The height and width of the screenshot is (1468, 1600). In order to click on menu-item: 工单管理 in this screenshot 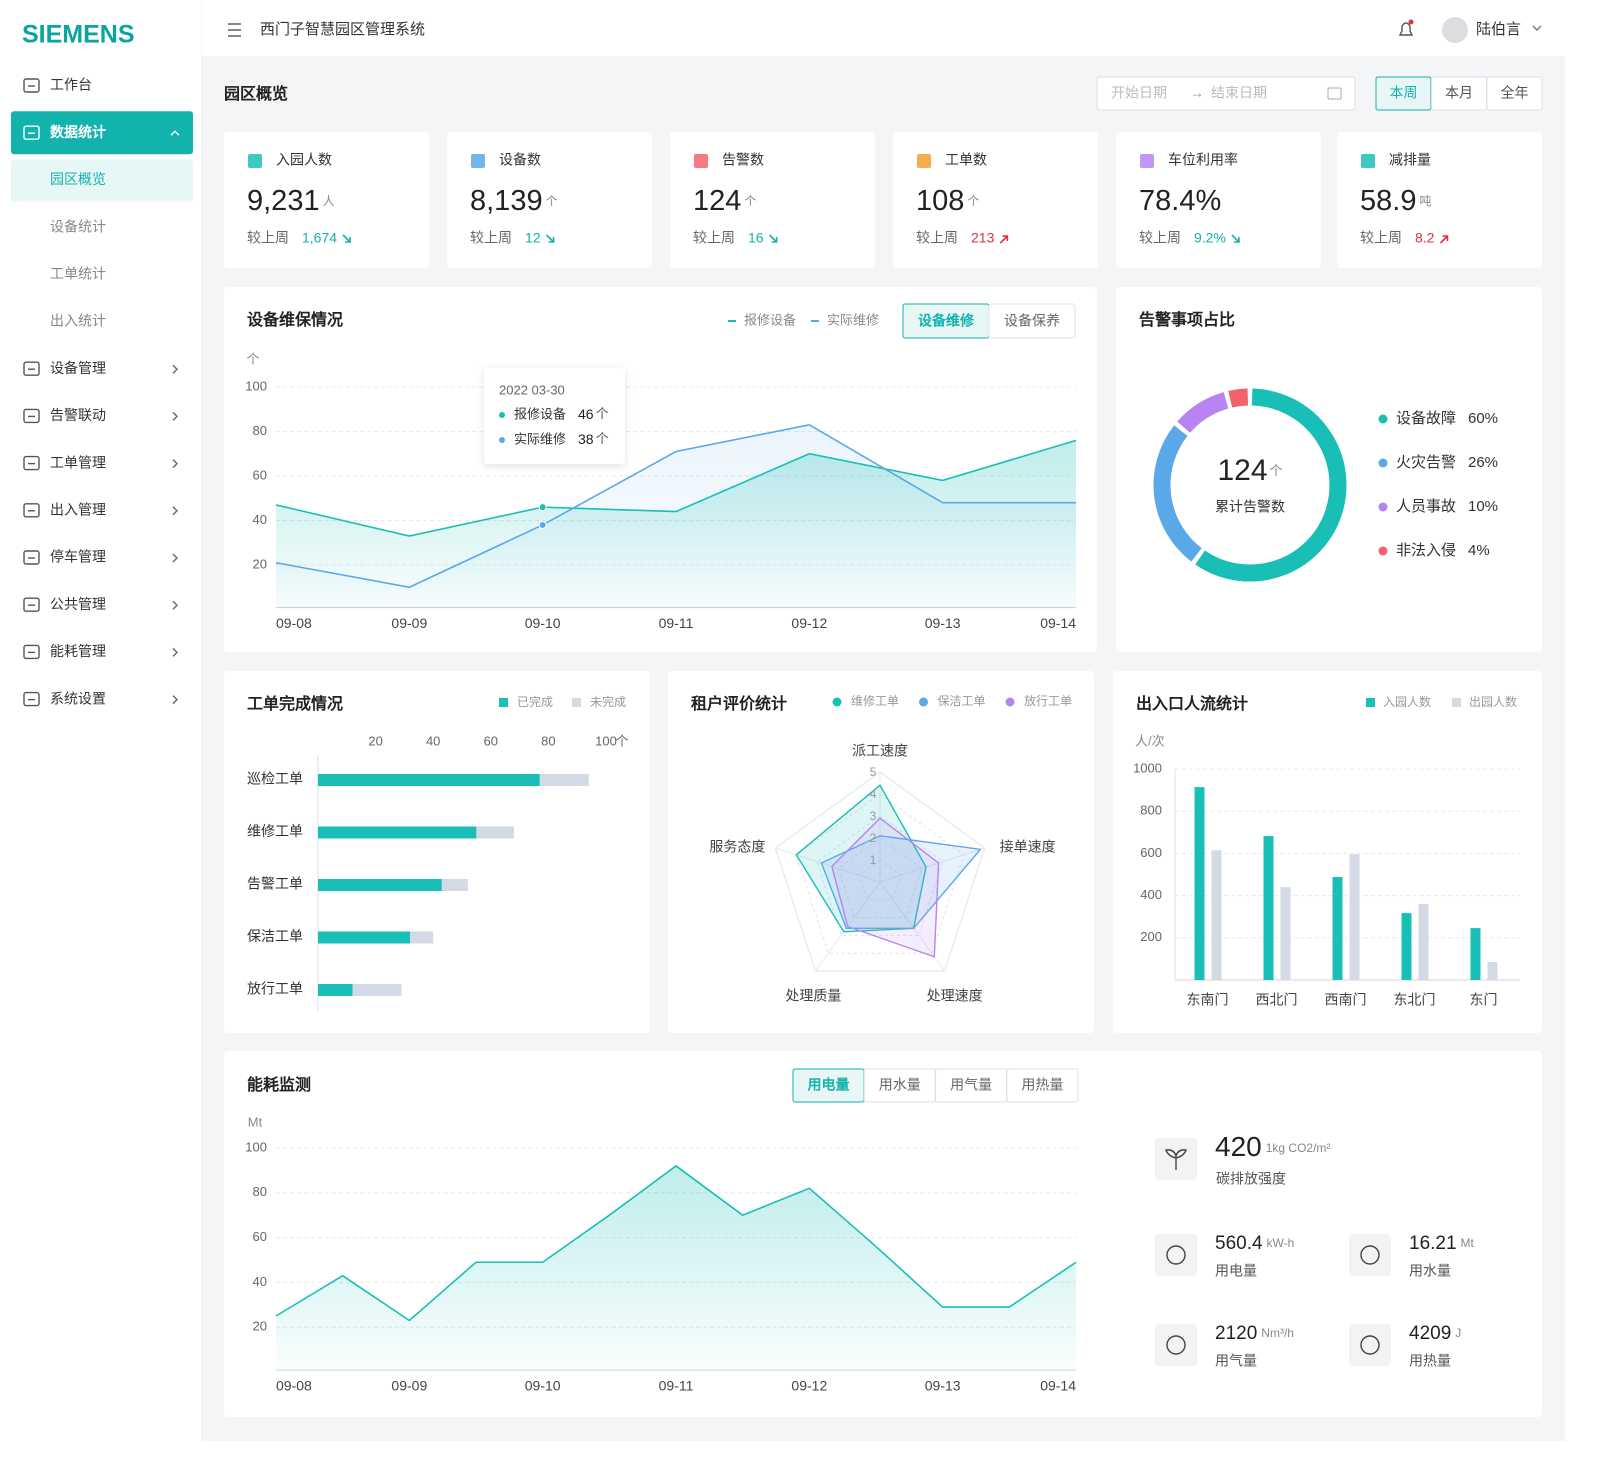, I will do `click(64, 462)`.